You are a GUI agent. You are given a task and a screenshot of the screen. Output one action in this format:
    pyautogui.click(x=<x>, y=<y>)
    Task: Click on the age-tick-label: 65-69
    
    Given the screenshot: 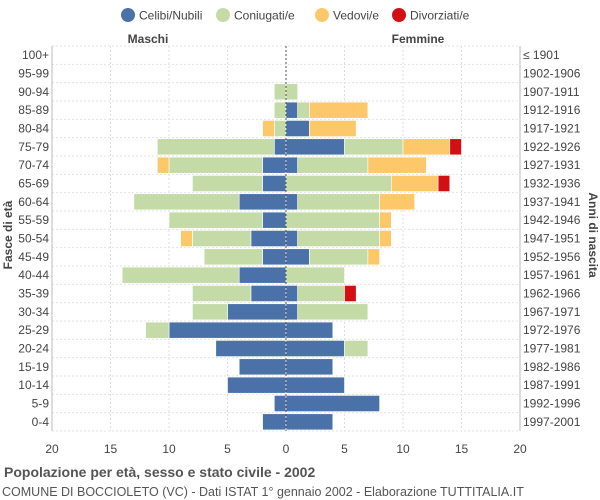 What is the action you would take?
    pyautogui.click(x=33, y=184)
    